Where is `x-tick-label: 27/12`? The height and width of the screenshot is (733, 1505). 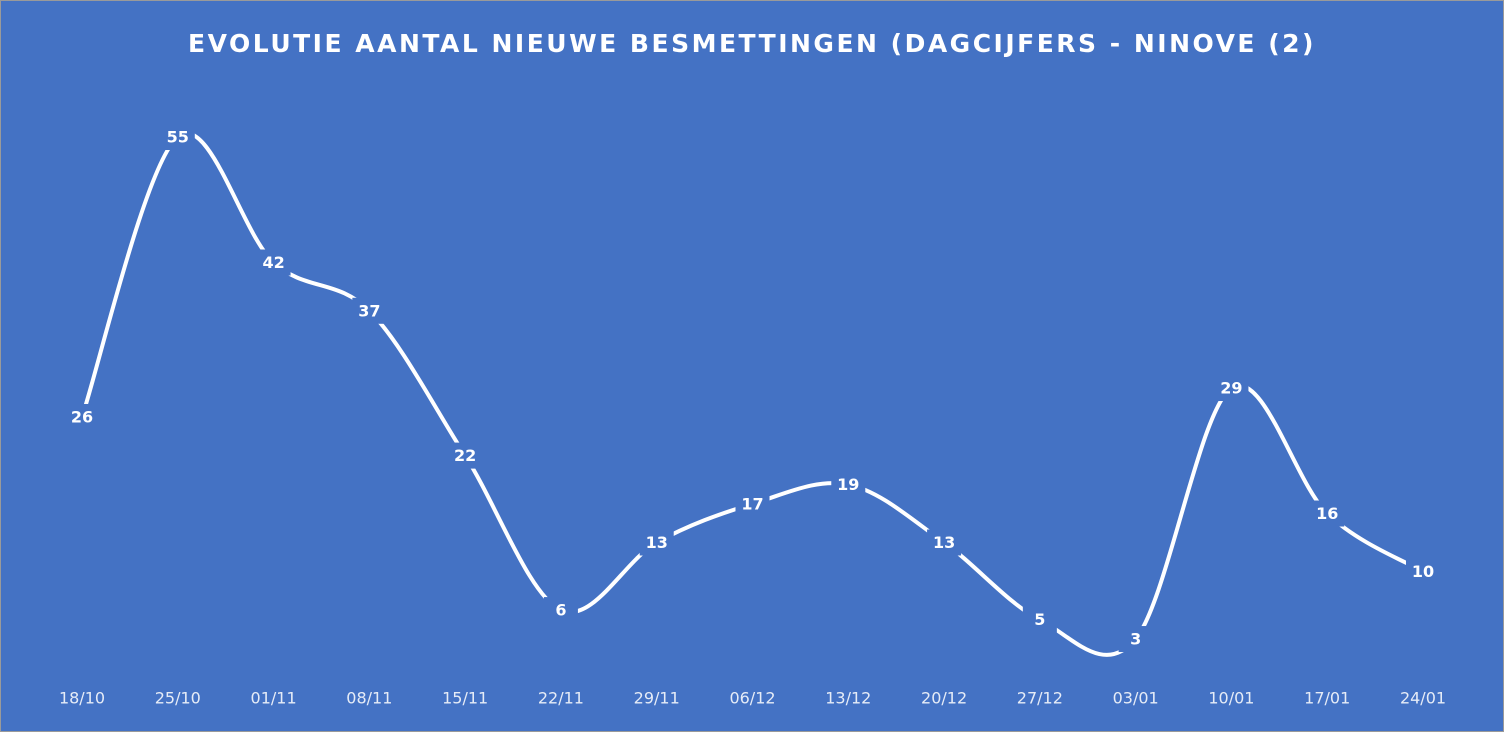
x-tick-label: 27/12 is located at coordinates (1040, 698).